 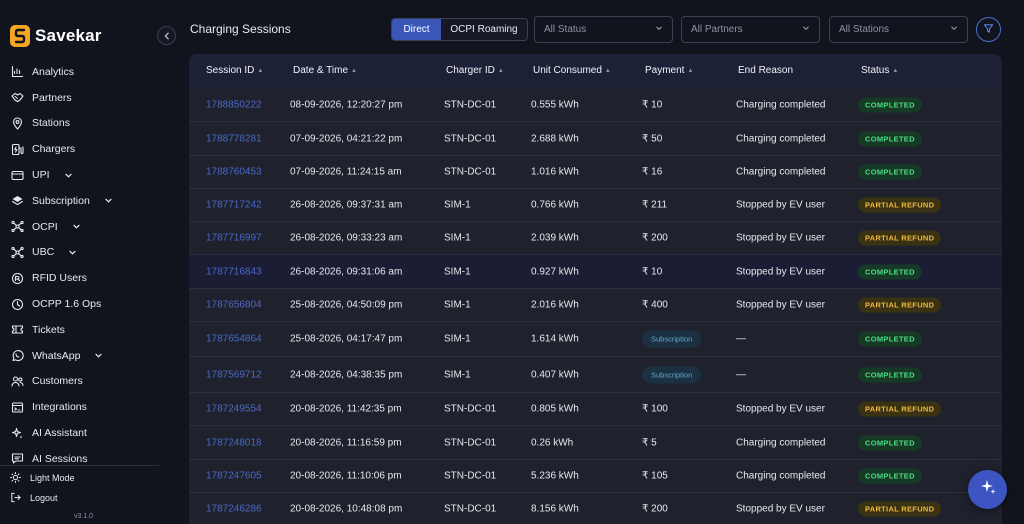 What do you see at coordinates (79, 253) in the screenshot?
I see `sidebar-item-ubc: UBC` at bounding box center [79, 253].